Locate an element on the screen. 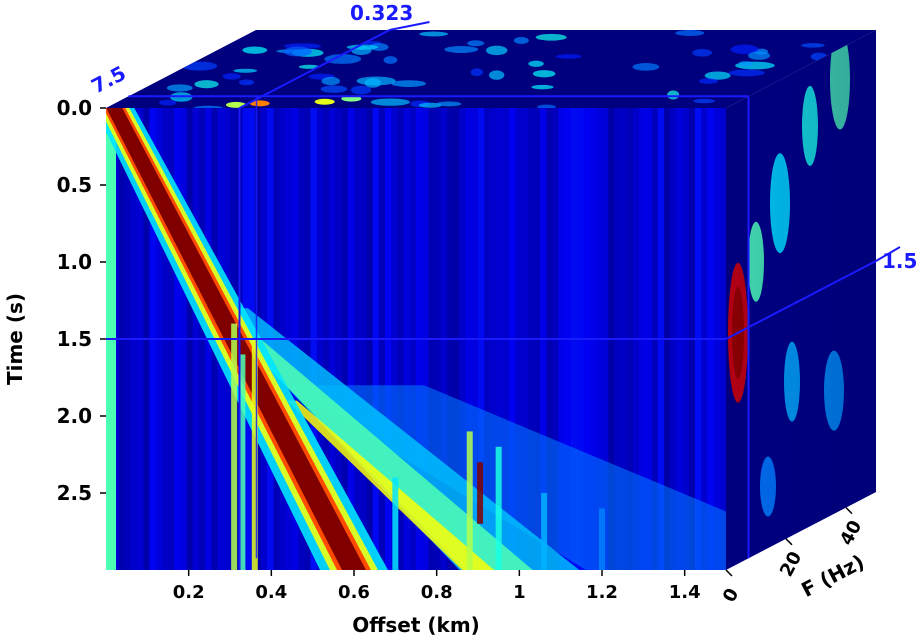 This screenshot has height=640, width=924. y-tick-label: 1.0 is located at coordinates (74, 262).